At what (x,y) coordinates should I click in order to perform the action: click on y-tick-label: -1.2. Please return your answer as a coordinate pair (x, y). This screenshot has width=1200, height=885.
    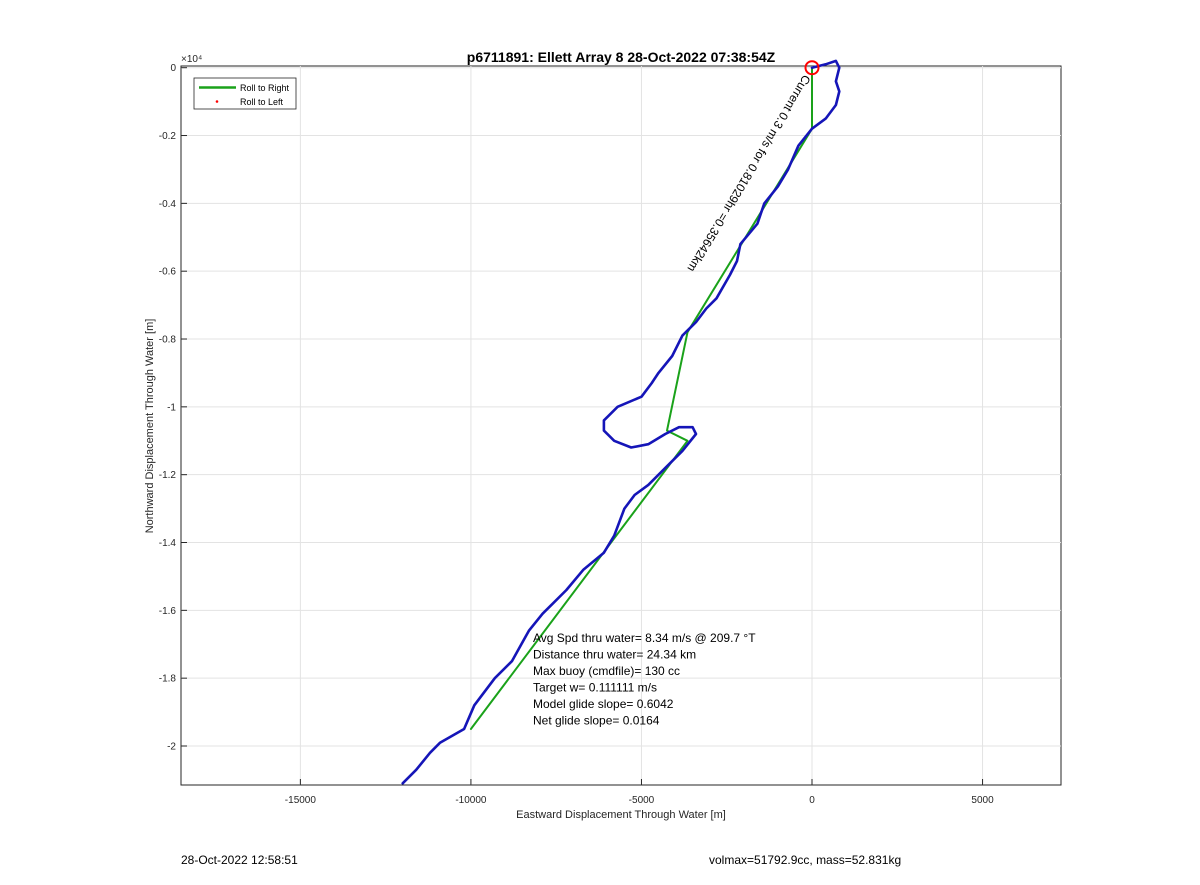
    Looking at the image, I should click on (168, 475).